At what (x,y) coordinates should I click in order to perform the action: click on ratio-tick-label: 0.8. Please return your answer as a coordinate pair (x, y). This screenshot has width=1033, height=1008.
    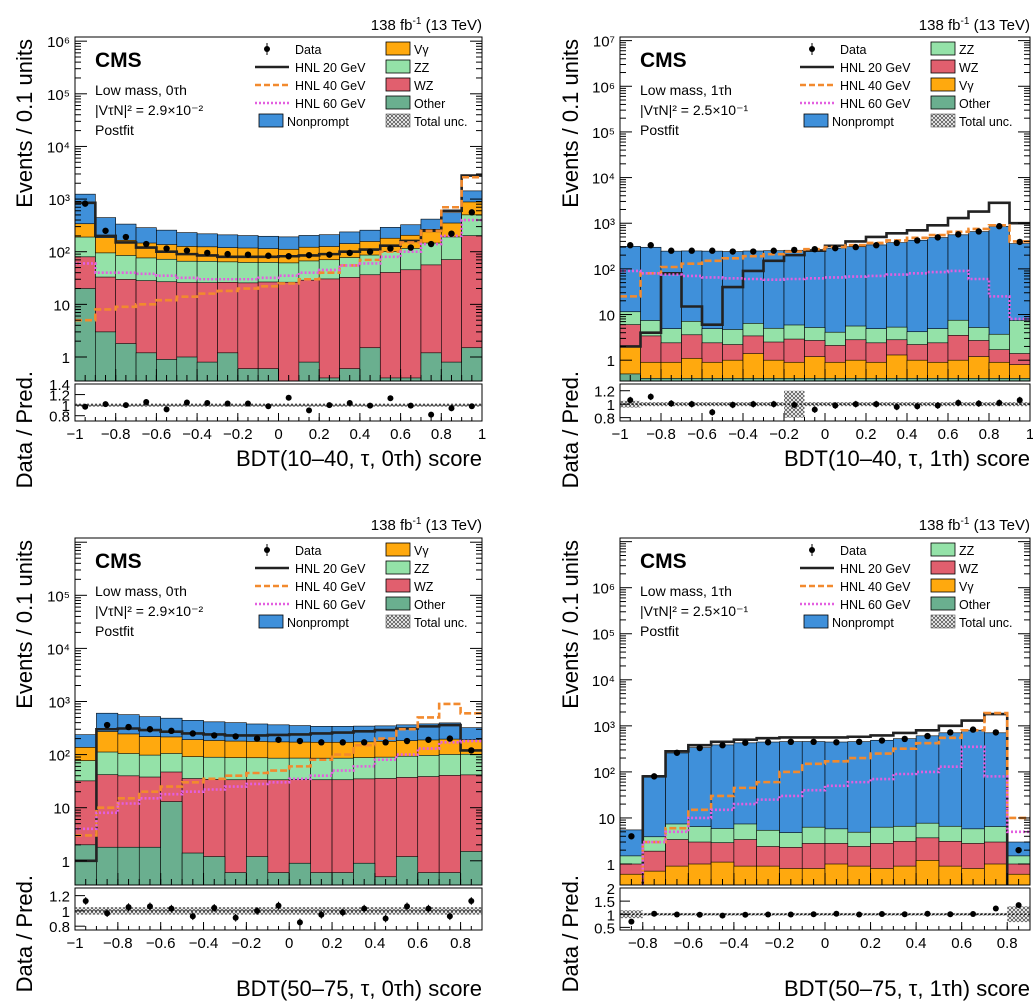
    Looking at the image, I should click on (59, 417).